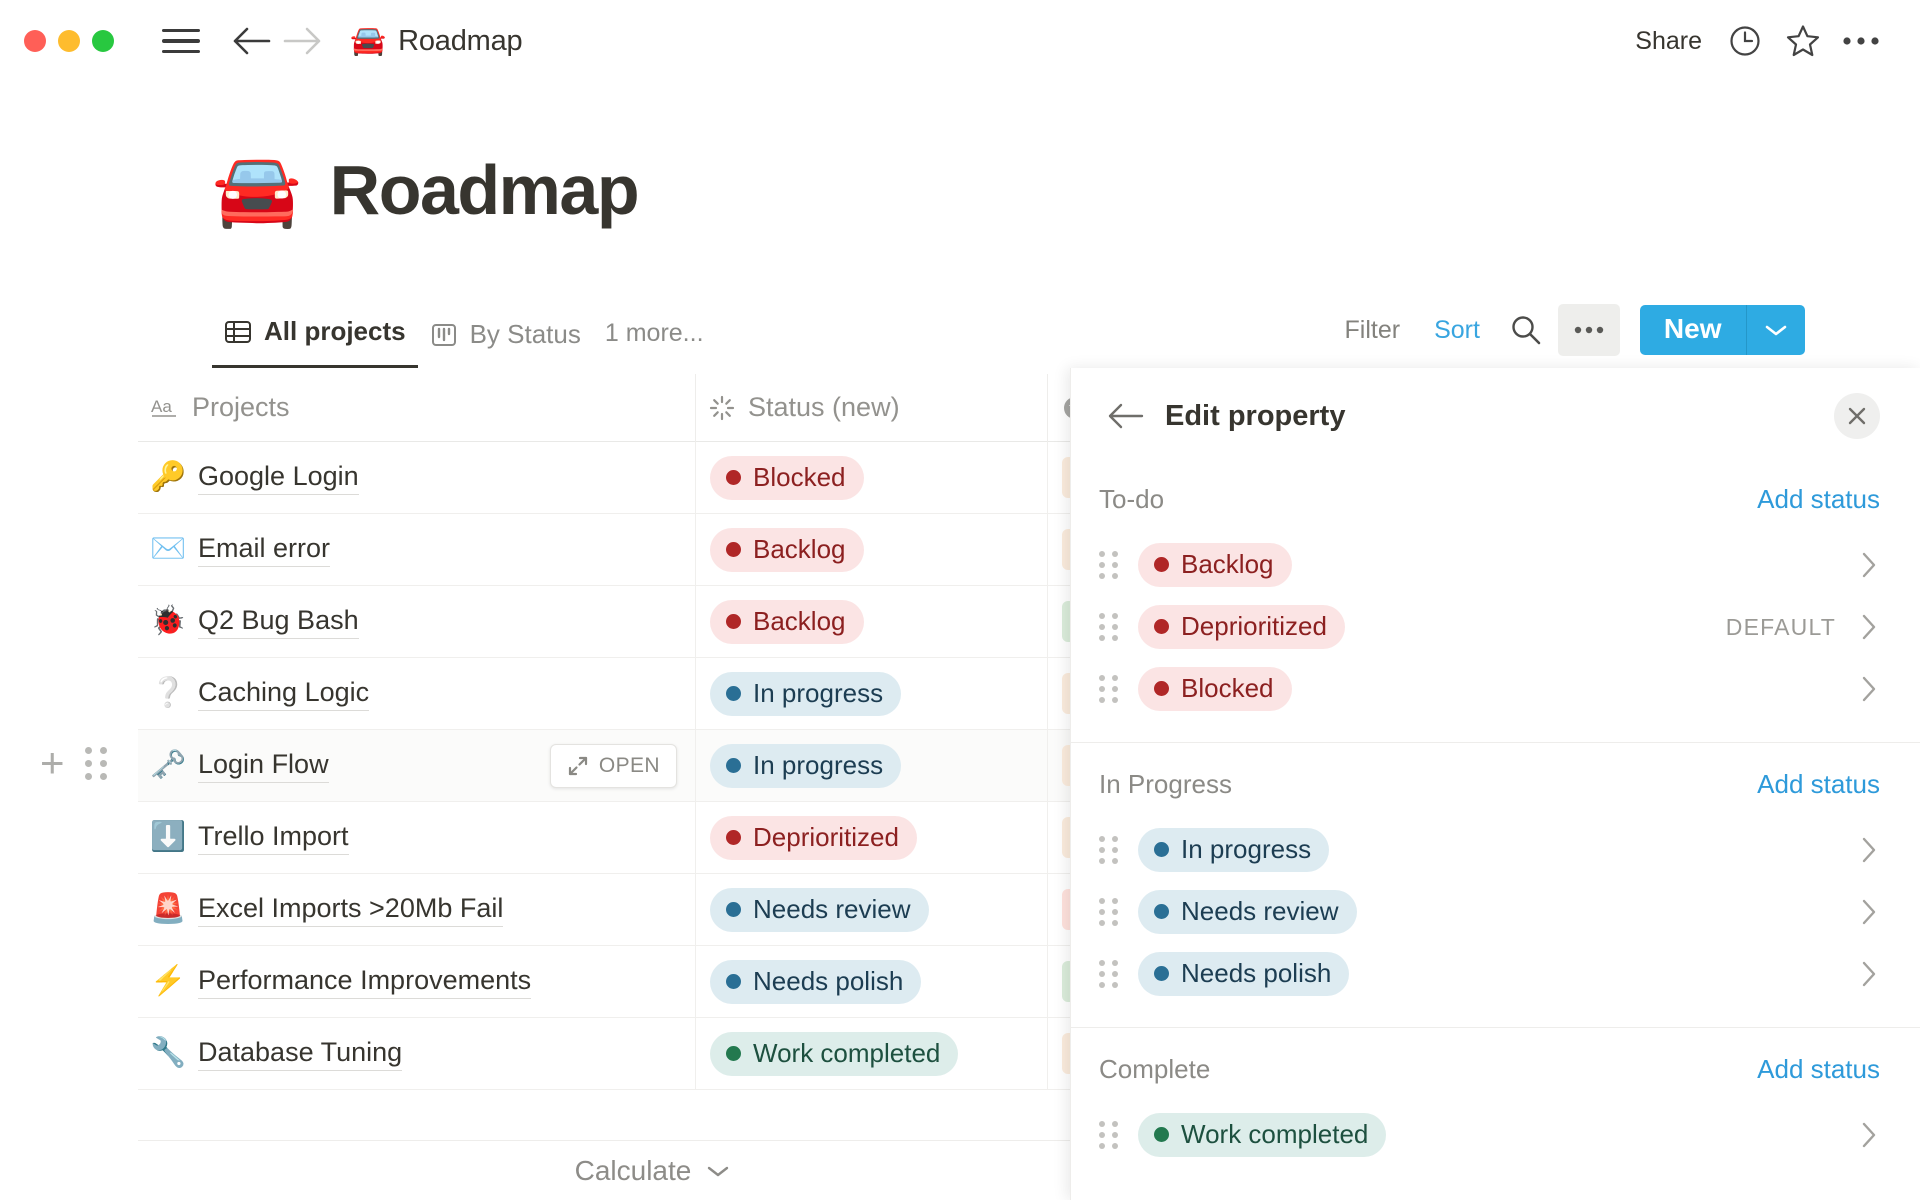  I want to click on status-option-badge: Work completed, so click(1262, 1135).